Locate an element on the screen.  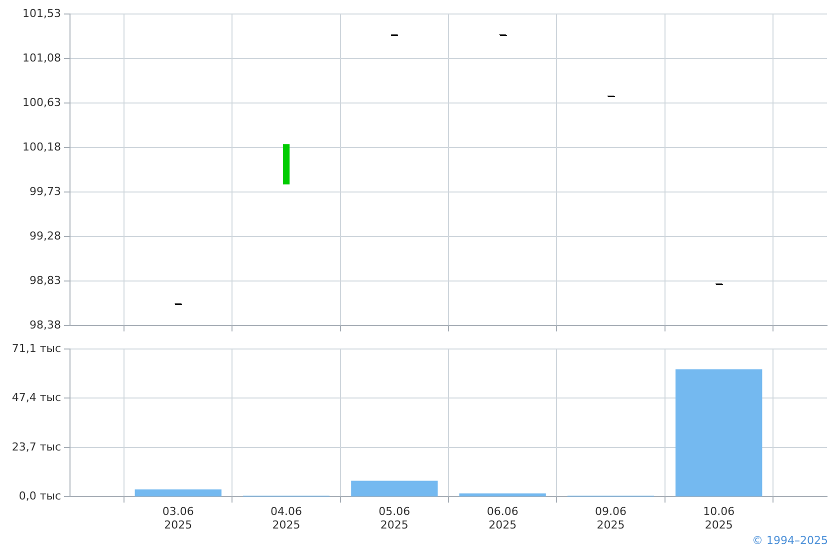
x-tick-label: 10.06 2025 is located at coordinates (719, 518).